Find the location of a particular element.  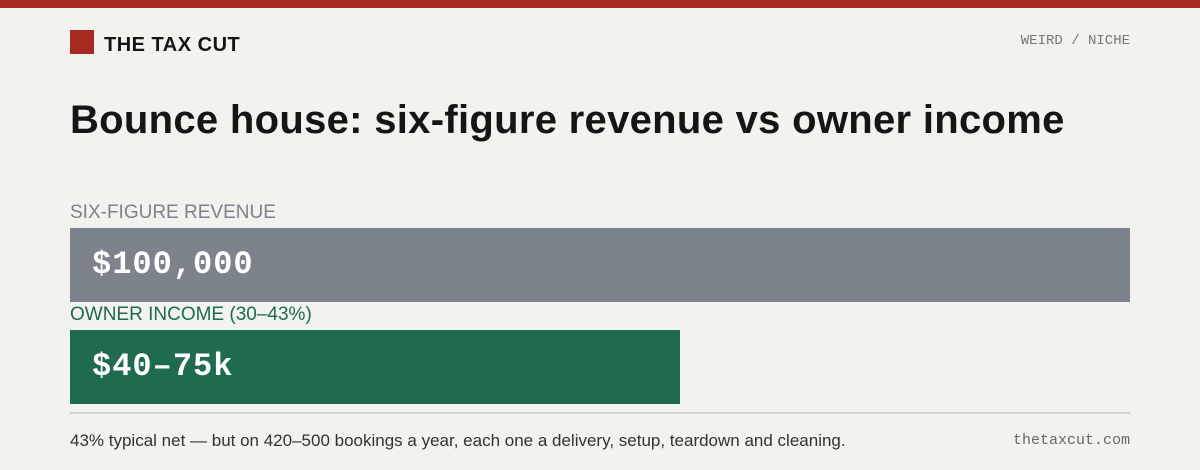

value-label: $100,000 is located at coordinates (173, 264).